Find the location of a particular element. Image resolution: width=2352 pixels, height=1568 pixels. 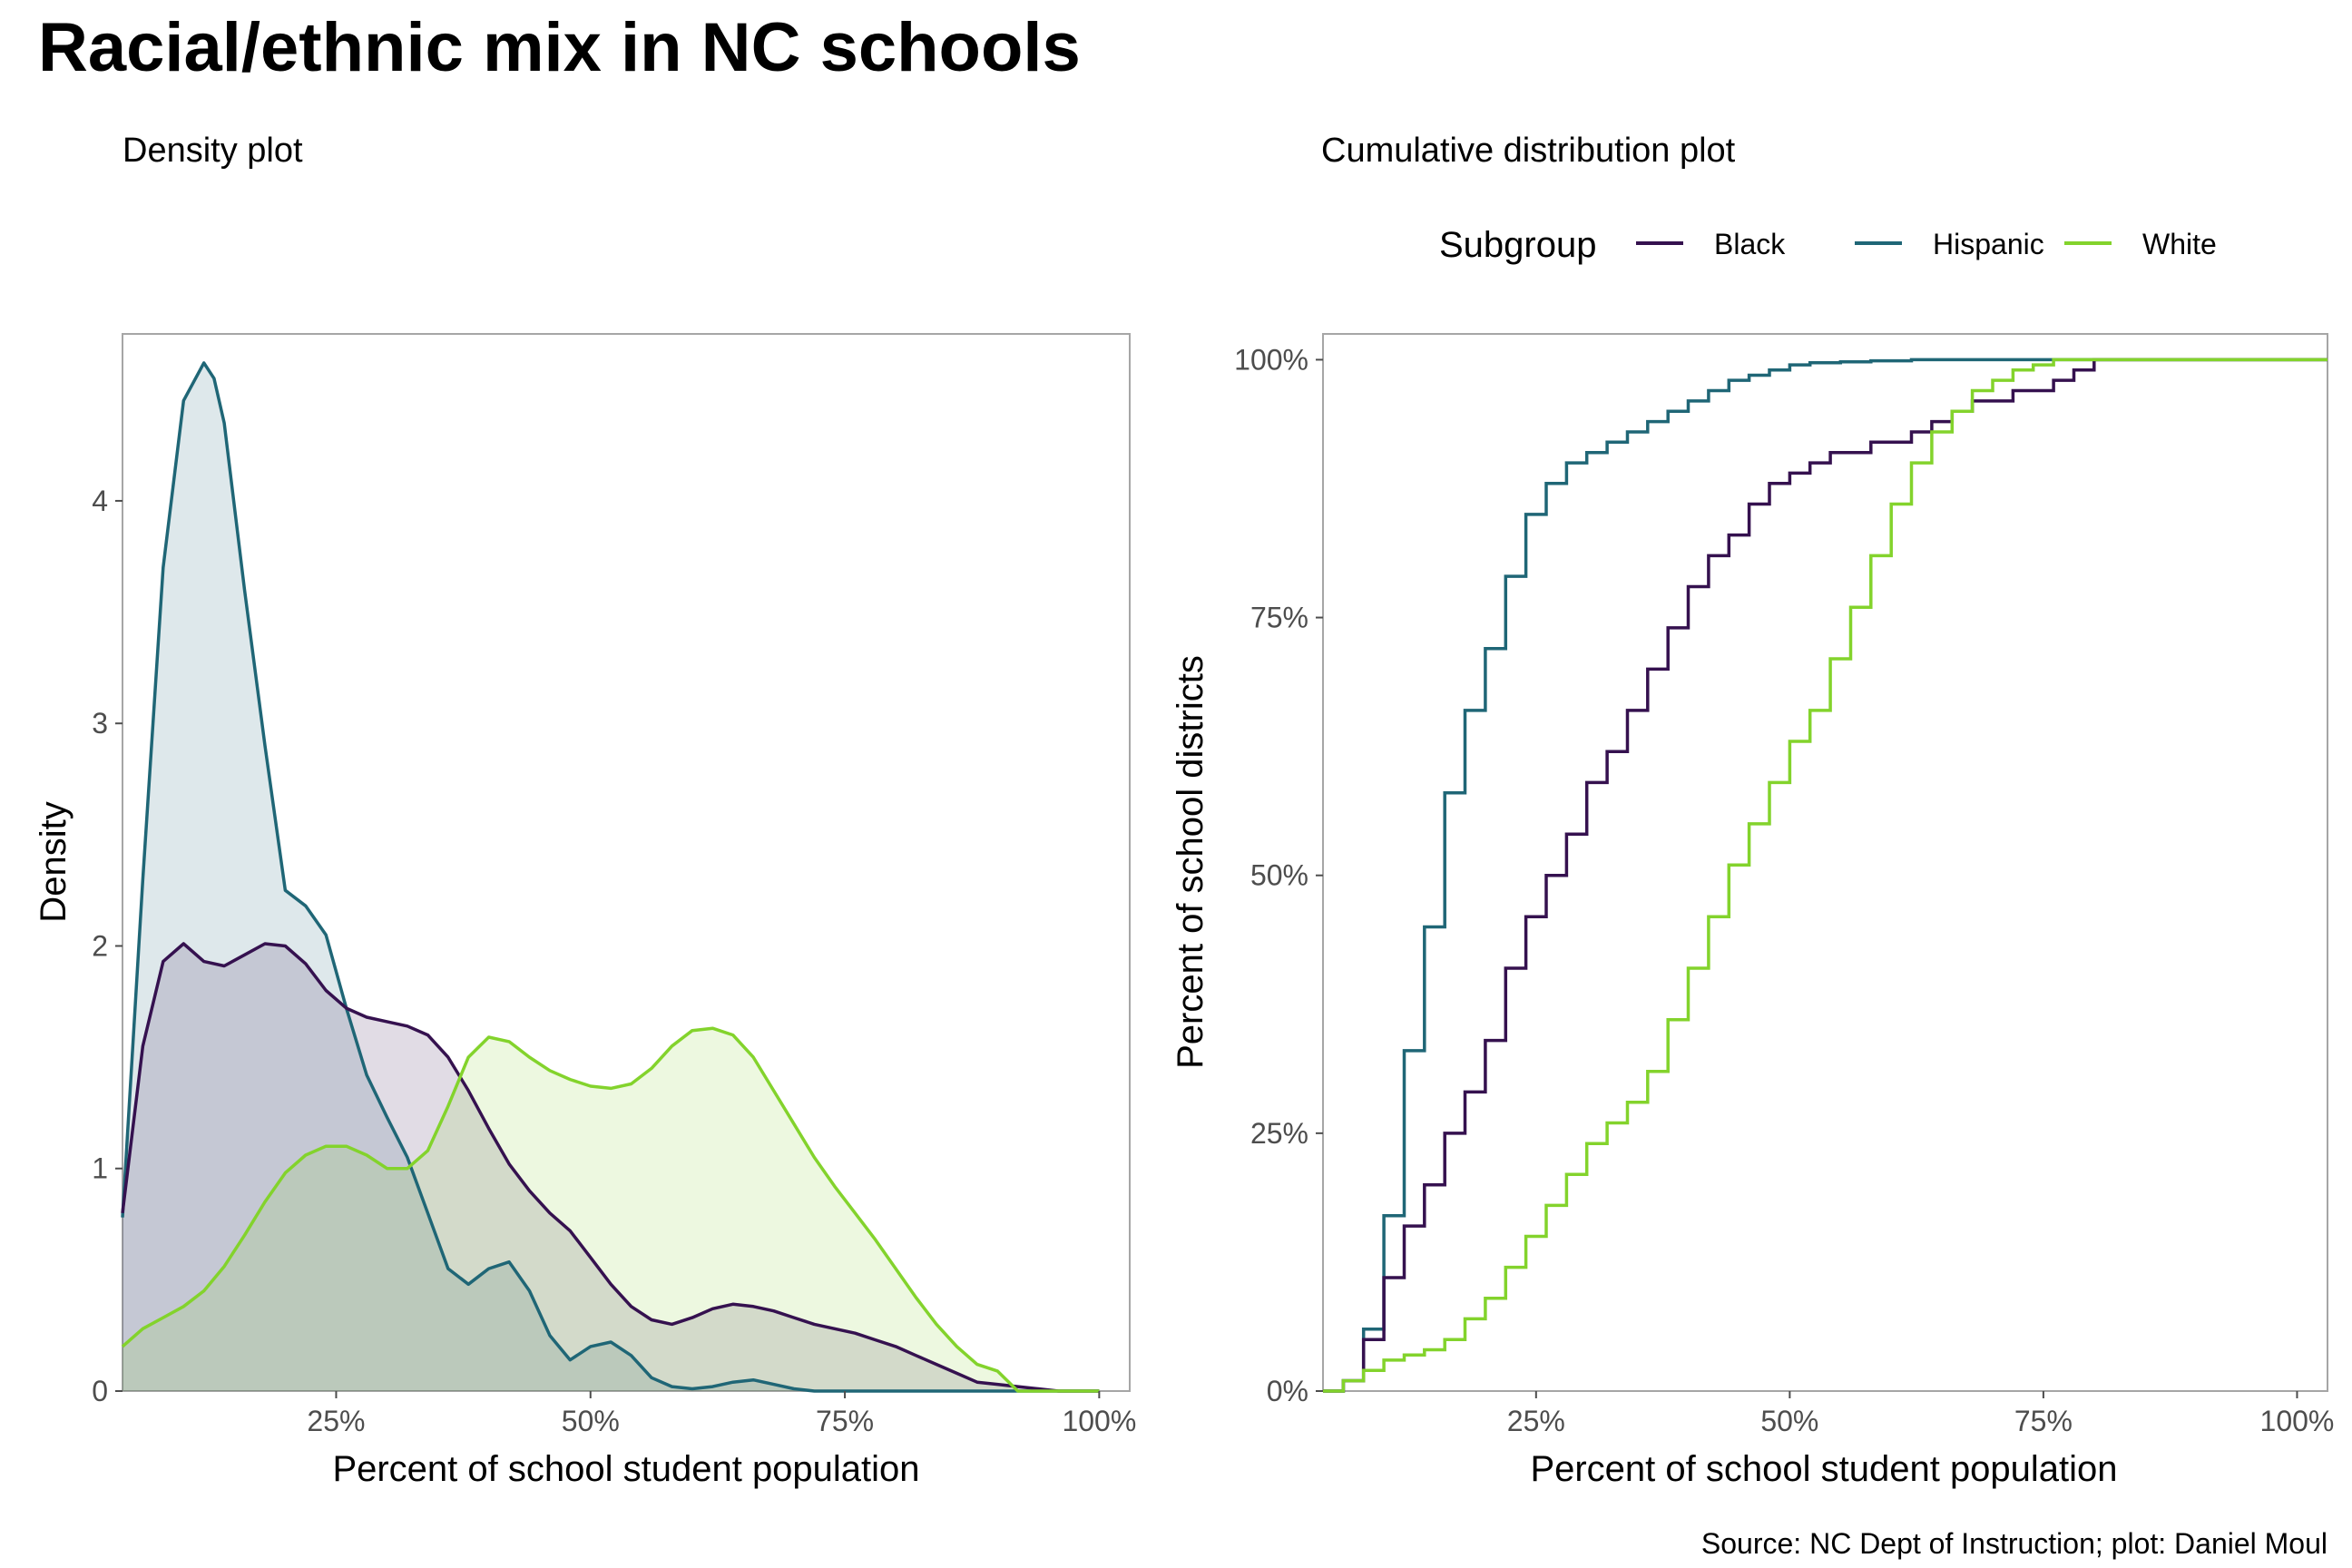

cdf-x-axis-label: Percent of school student population is located at coordinates (1823, 1469).